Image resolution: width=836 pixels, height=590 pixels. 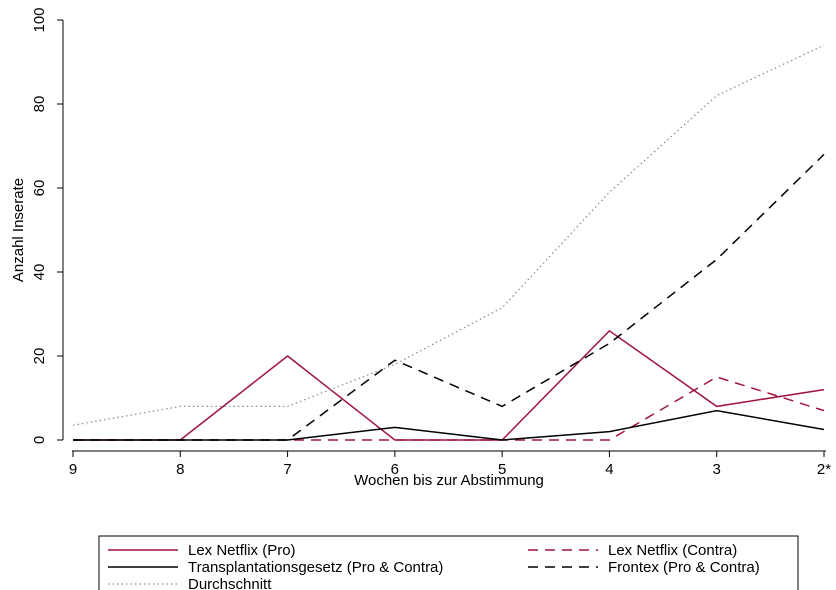 I want to click on y-tick-label: 20, so click(x=39, y=356).